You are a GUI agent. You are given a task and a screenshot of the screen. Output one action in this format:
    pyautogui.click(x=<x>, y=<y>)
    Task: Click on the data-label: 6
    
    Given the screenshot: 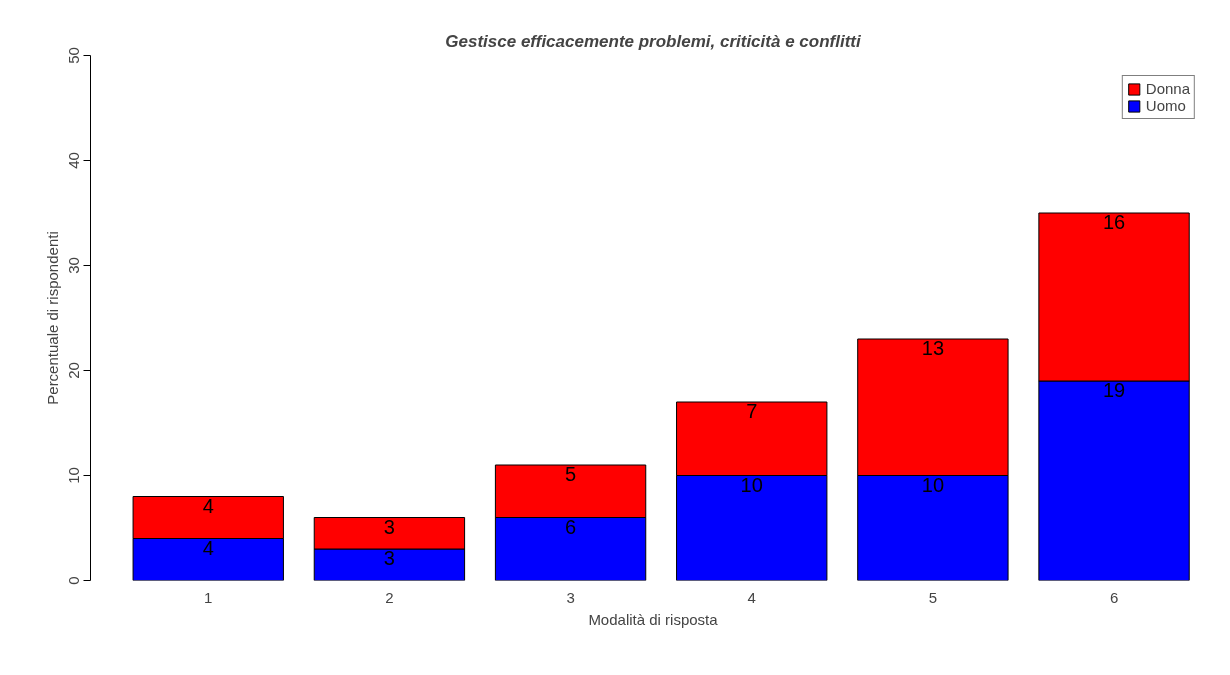 What is the action you would take?
    pyautogui.click(x=571, y=526)
    